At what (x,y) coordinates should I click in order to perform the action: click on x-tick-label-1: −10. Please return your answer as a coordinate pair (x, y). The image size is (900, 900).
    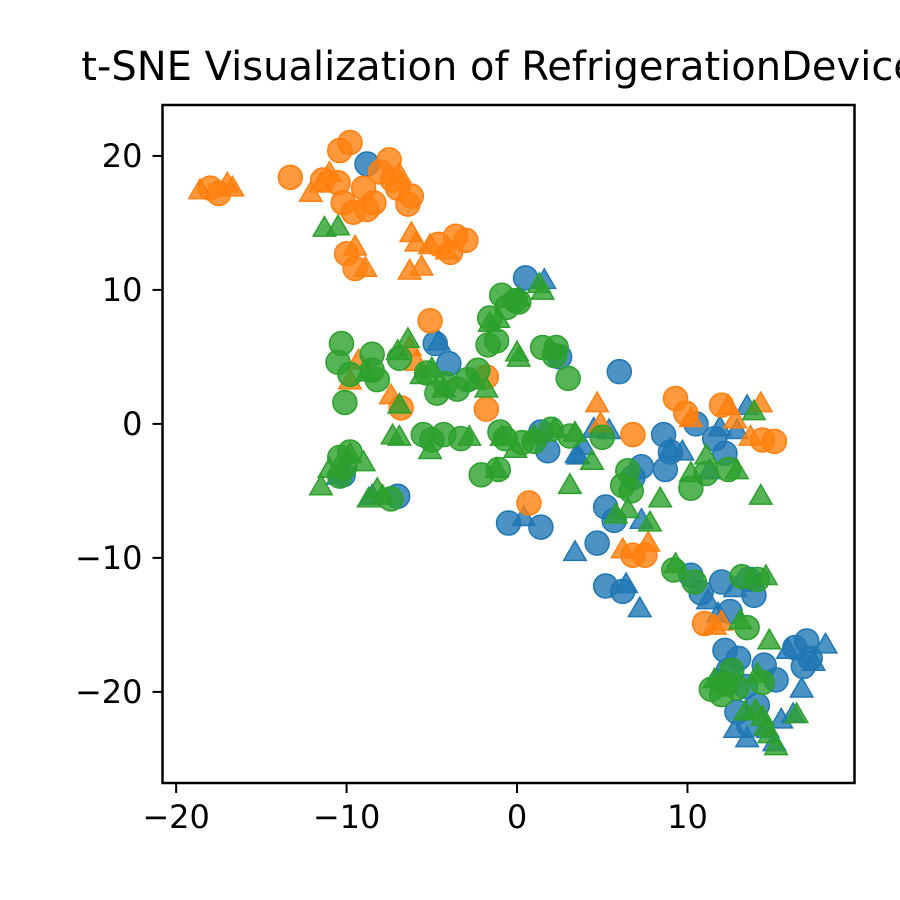
    Looking at the image, I should click on (347, 817).